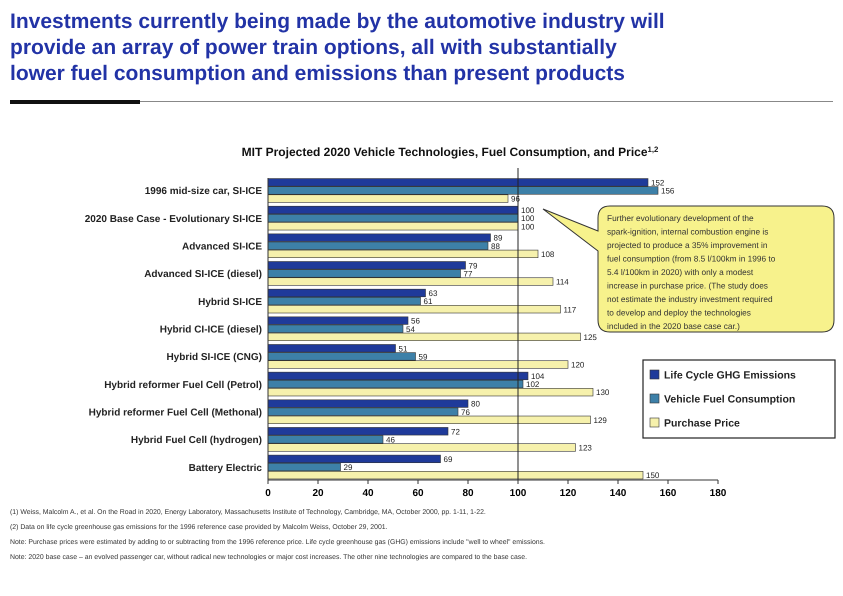  Describe the element at coordinates (495, 246) in the screenshot. I see `data-label: 88` at that location.